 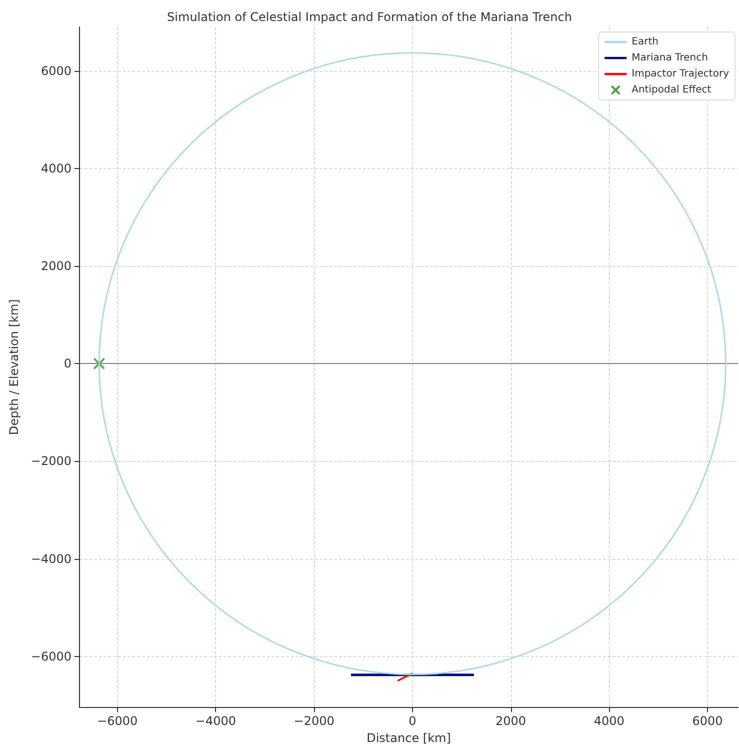 What do you see at coordinates (670, 58) in the screenshot?
I see `legend-label: Mariana Trench` at bounding box center [670, 58].